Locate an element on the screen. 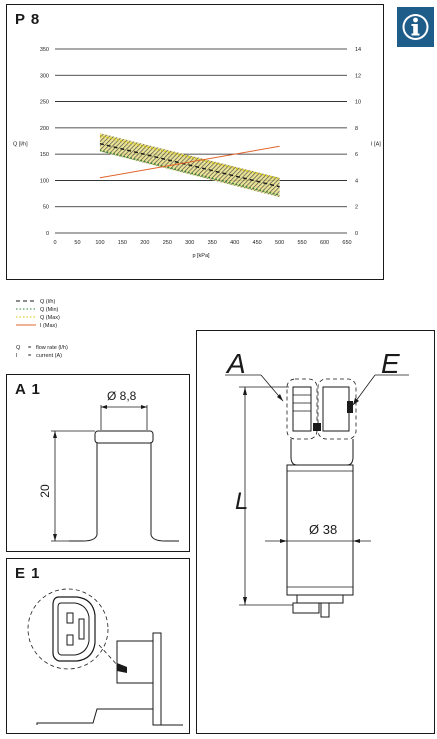 This screenshot has height=739, width=437. y-tick-label-left: 150 is located at coordinates (44, 155).